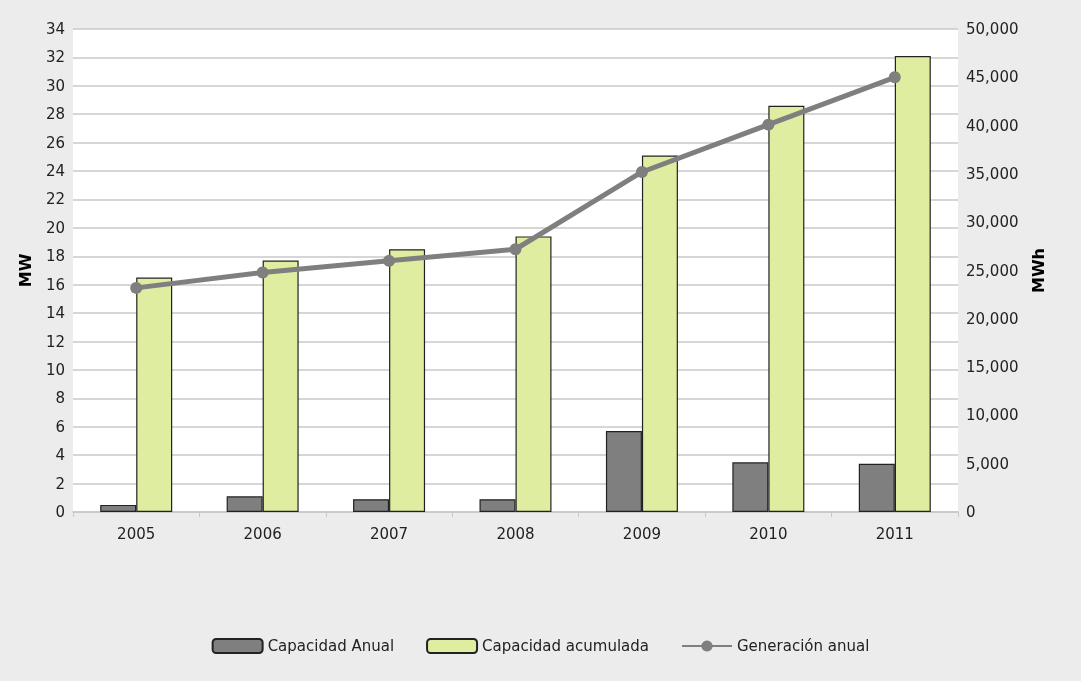 Image resolution: width=1081 pixels, height=681 pixels. What do you see at coordinates (894, 533) in the screenshot?
I see `x-tick-label: 2011` at bounding box center [894, 533].